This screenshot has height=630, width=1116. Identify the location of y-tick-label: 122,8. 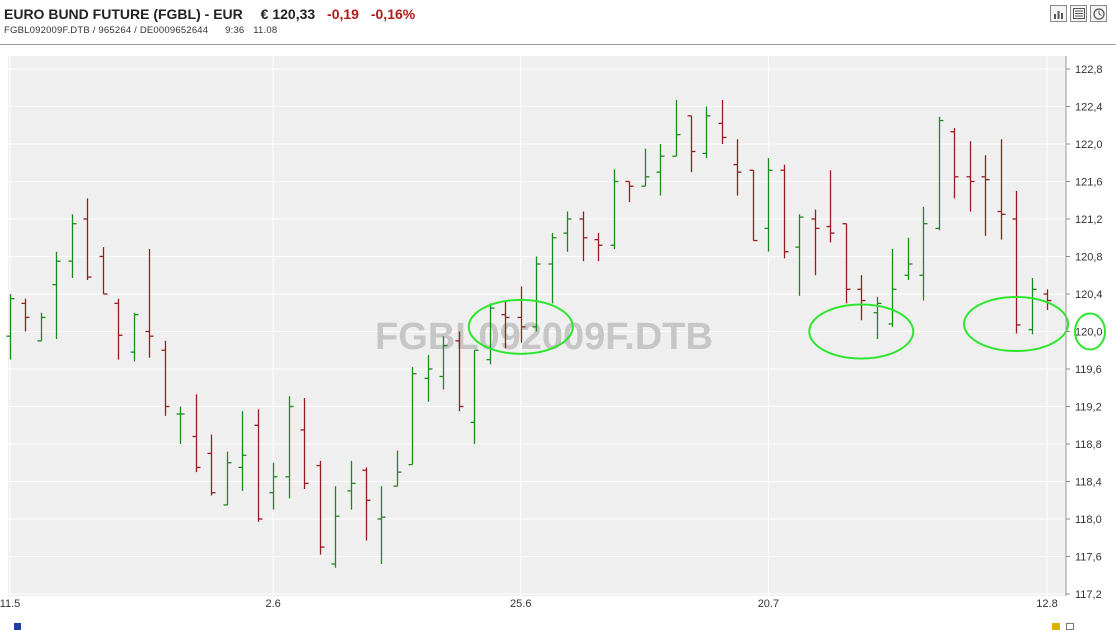
(1089, 70).